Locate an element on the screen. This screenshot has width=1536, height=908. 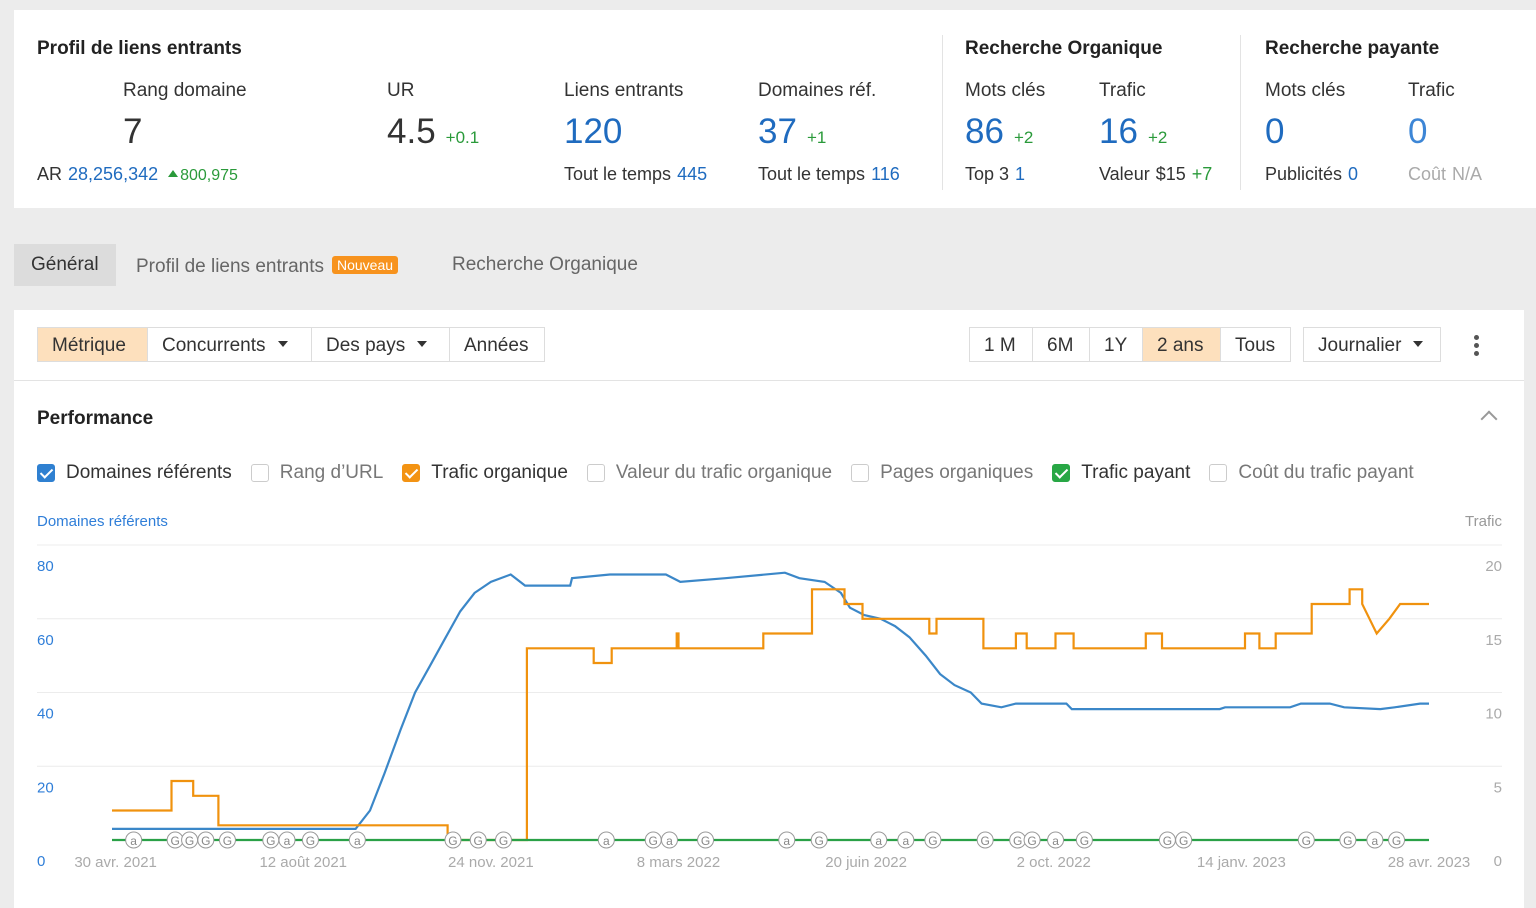
sub-label: Publicités is located at coordinates (1304, 174).